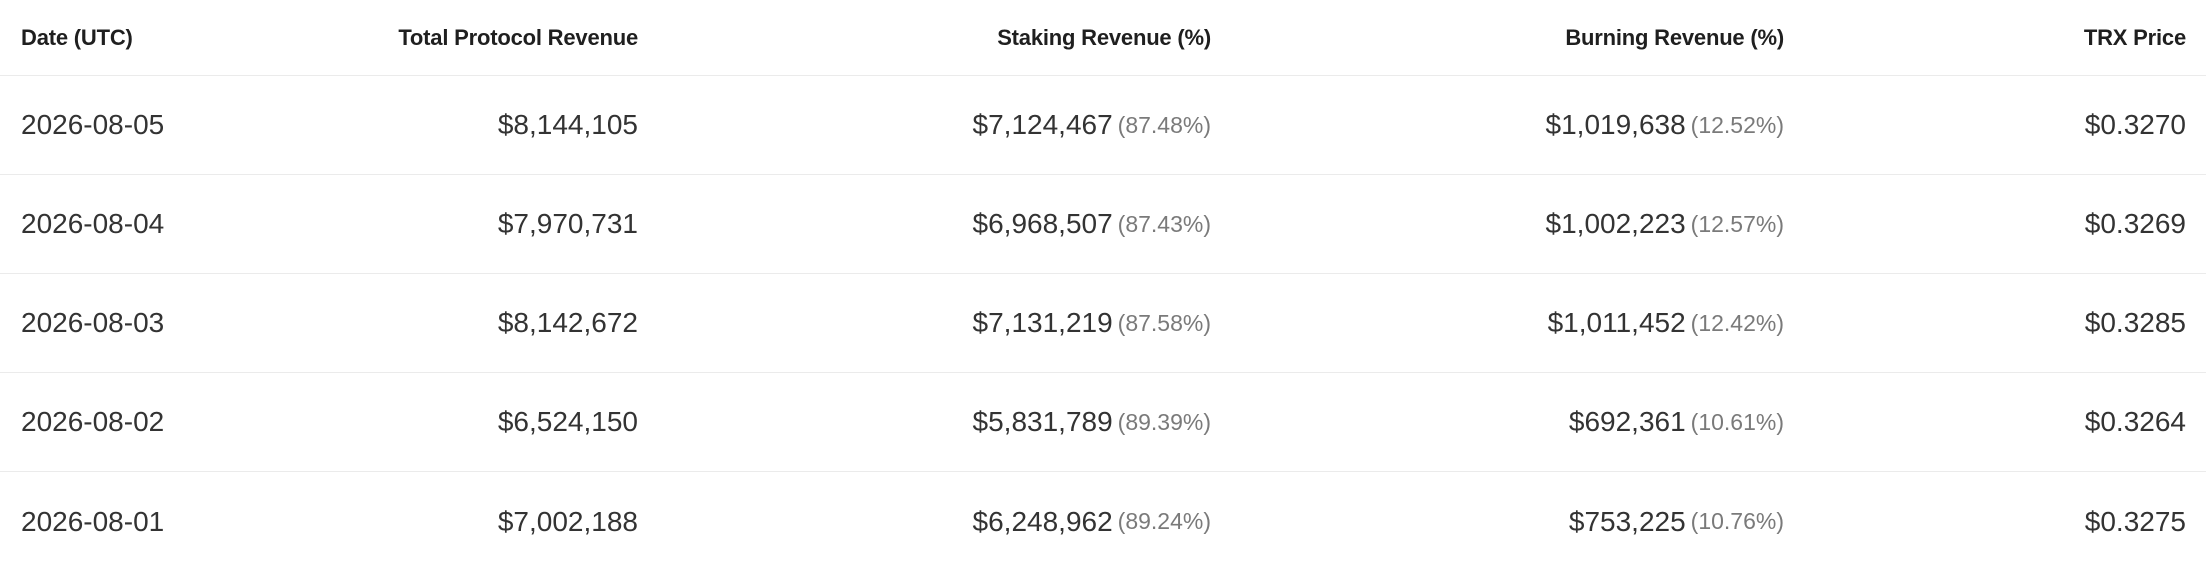 This screenshot has height=571, width=2206. Describe the element at coordinates (567, 322) in the screenshot. I see `cell-total-revenue: $8,142,672` at that location.